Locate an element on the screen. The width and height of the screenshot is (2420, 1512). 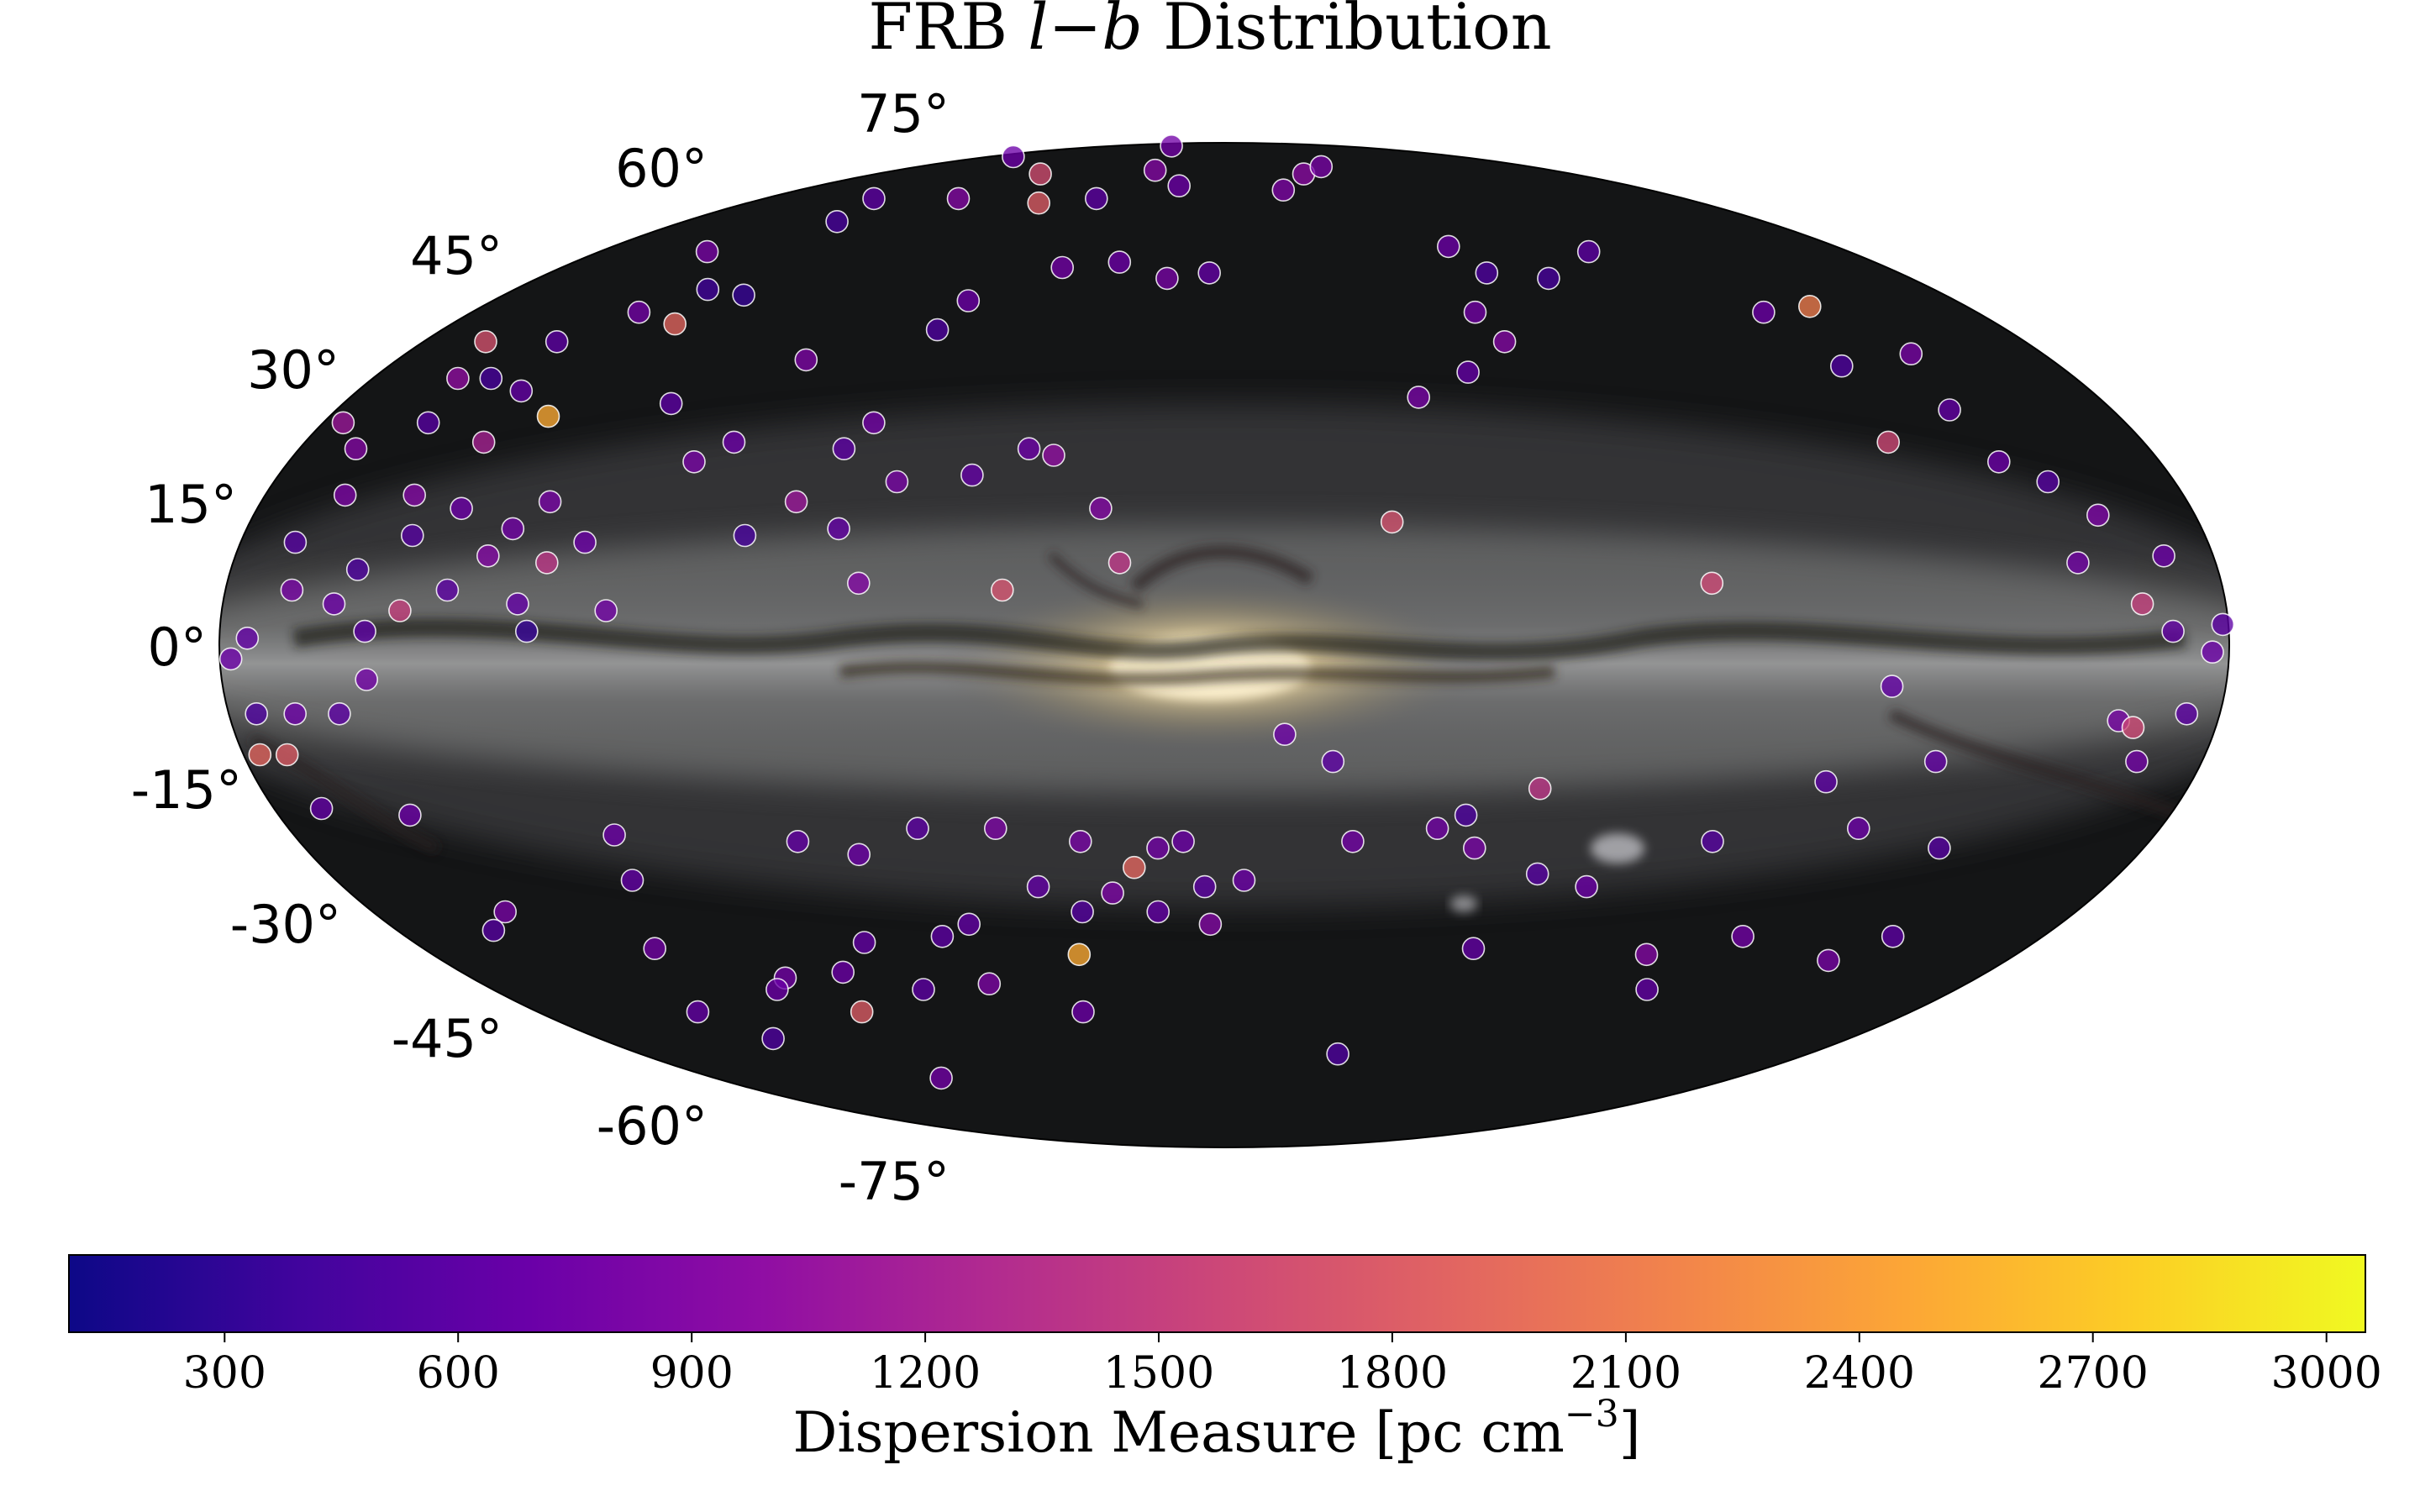
chart-title: FRB l−b Distribution is located at coordinates (1209, 32).